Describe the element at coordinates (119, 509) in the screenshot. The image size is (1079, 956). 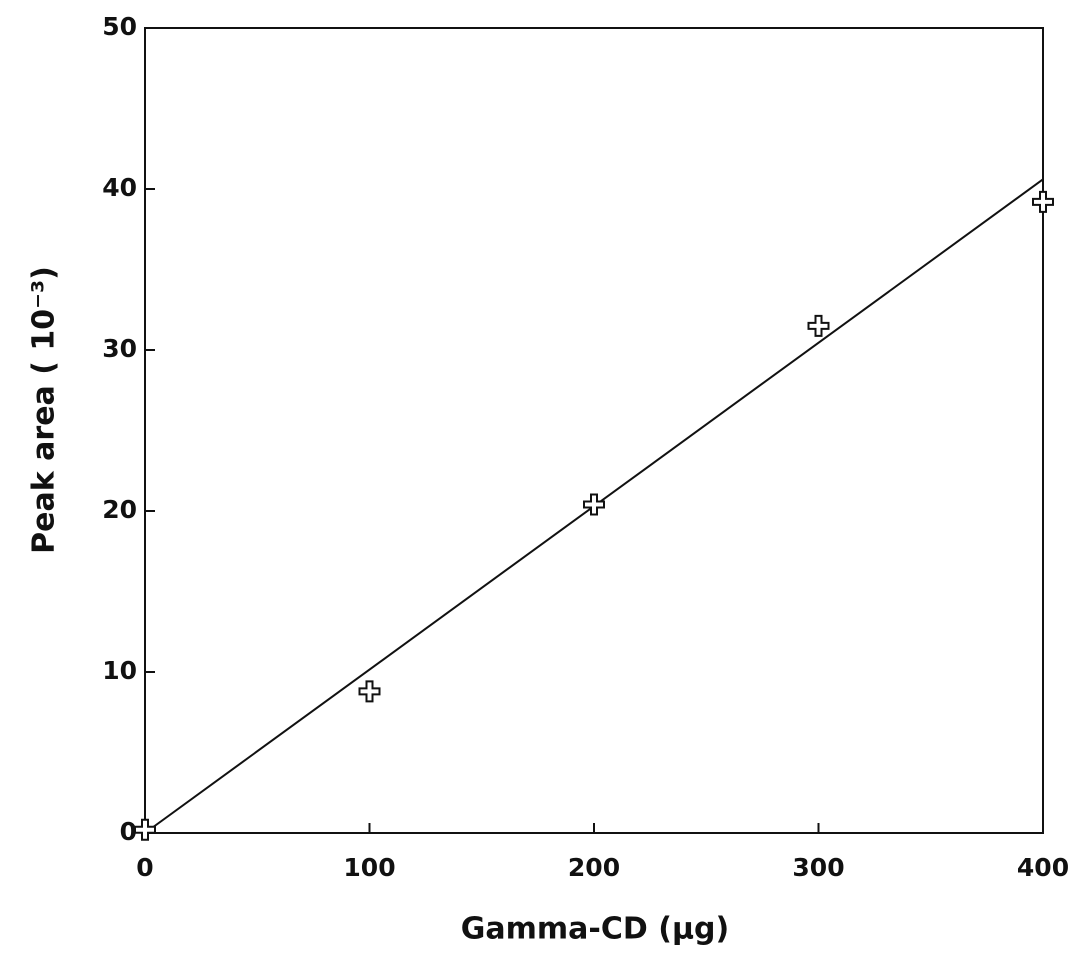
I see `y-tick-label: 20` at that location.